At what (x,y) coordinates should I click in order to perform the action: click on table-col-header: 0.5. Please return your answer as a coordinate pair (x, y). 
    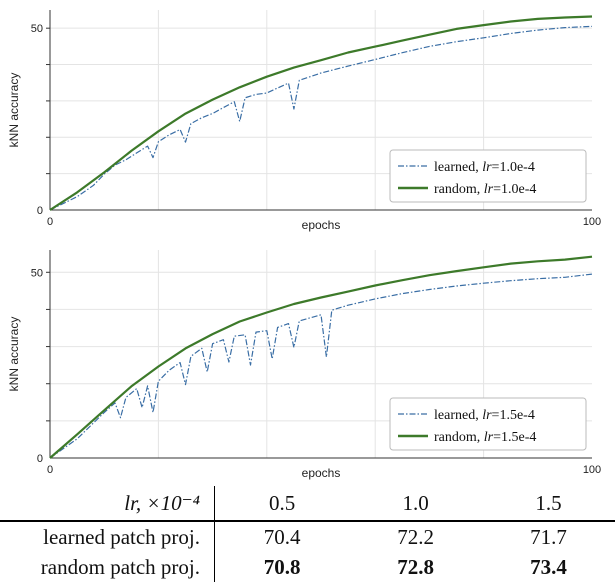
    Looking at the image, I should click on (282, 504).